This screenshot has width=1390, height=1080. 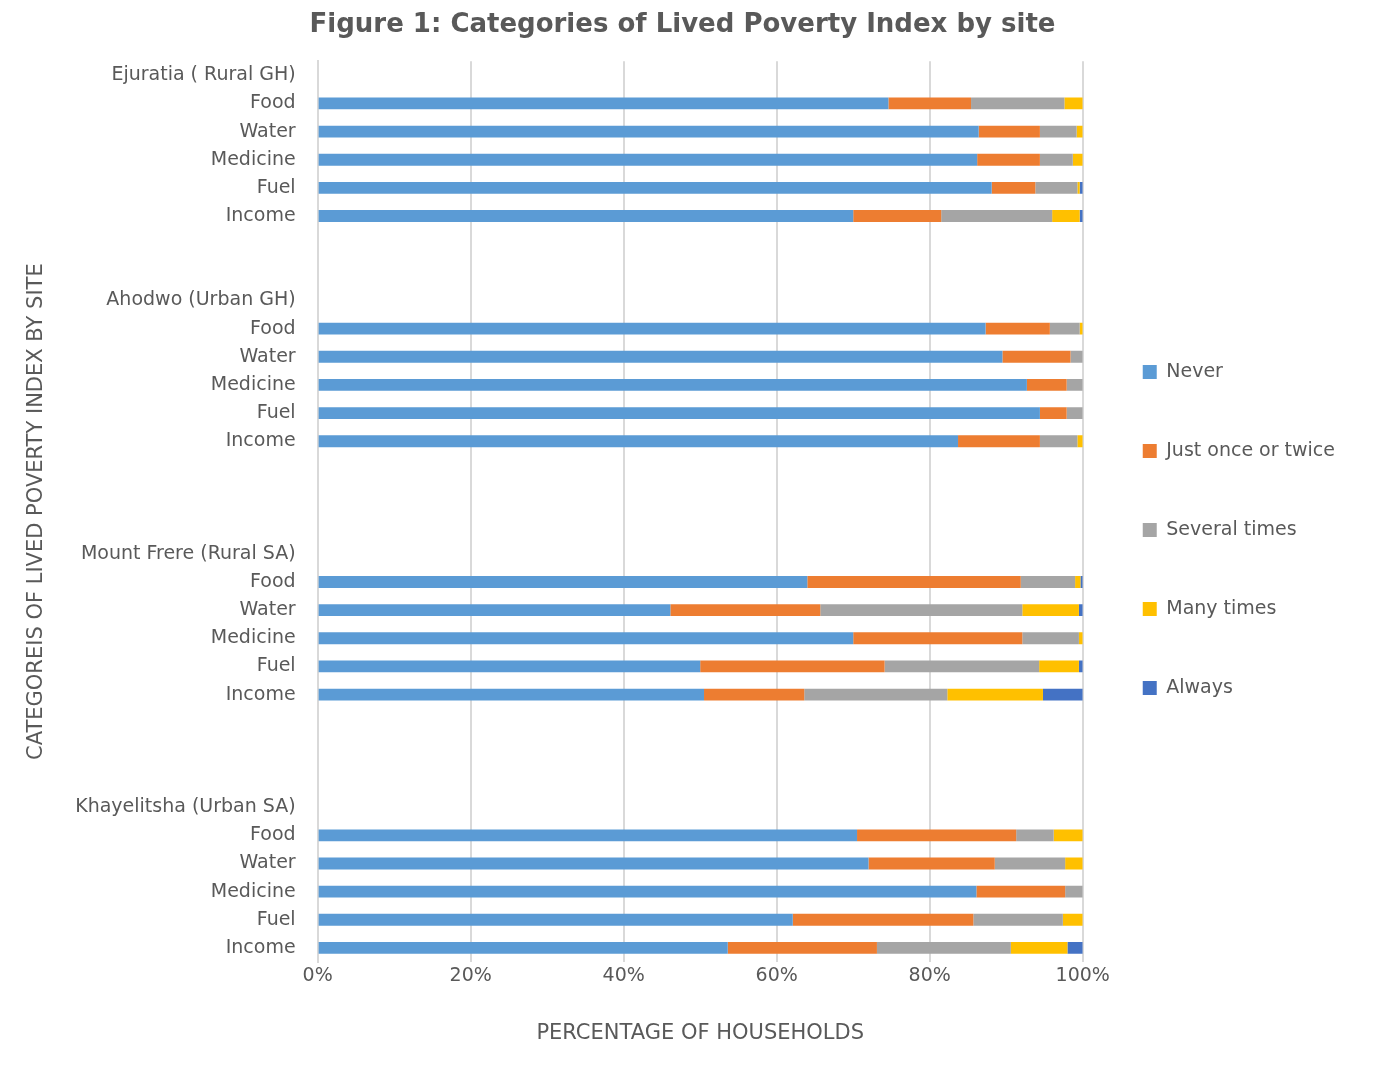 I want to click on y-tick-label: Mount Frere (Rural SA), so click(x=188, y=551).